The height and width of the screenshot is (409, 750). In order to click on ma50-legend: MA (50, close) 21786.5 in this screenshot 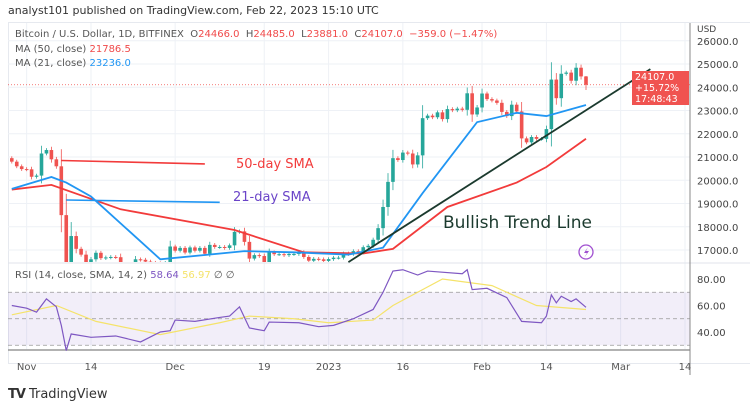, I will do `click(73, 49)`.